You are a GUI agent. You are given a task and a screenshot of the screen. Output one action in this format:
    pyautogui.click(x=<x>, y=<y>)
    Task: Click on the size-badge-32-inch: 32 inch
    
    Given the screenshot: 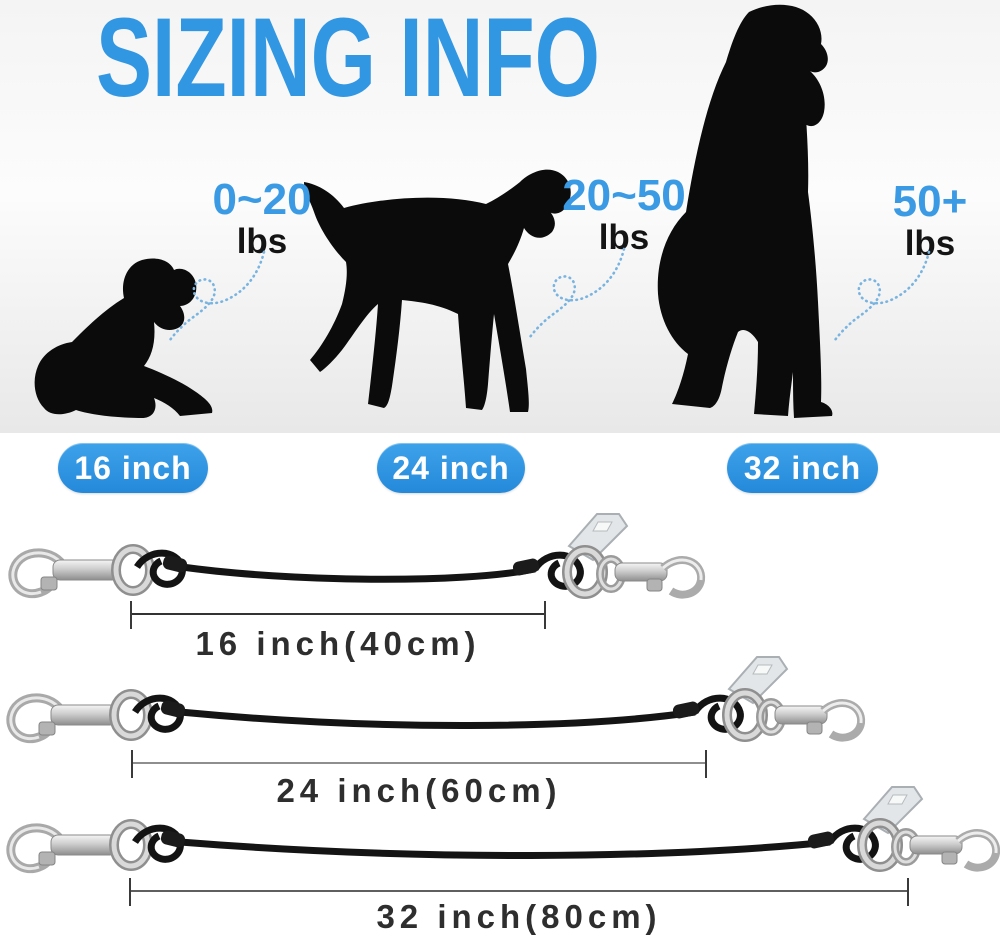 What is the action you would take?
    pyautogui.click(x=802, y=468)
    